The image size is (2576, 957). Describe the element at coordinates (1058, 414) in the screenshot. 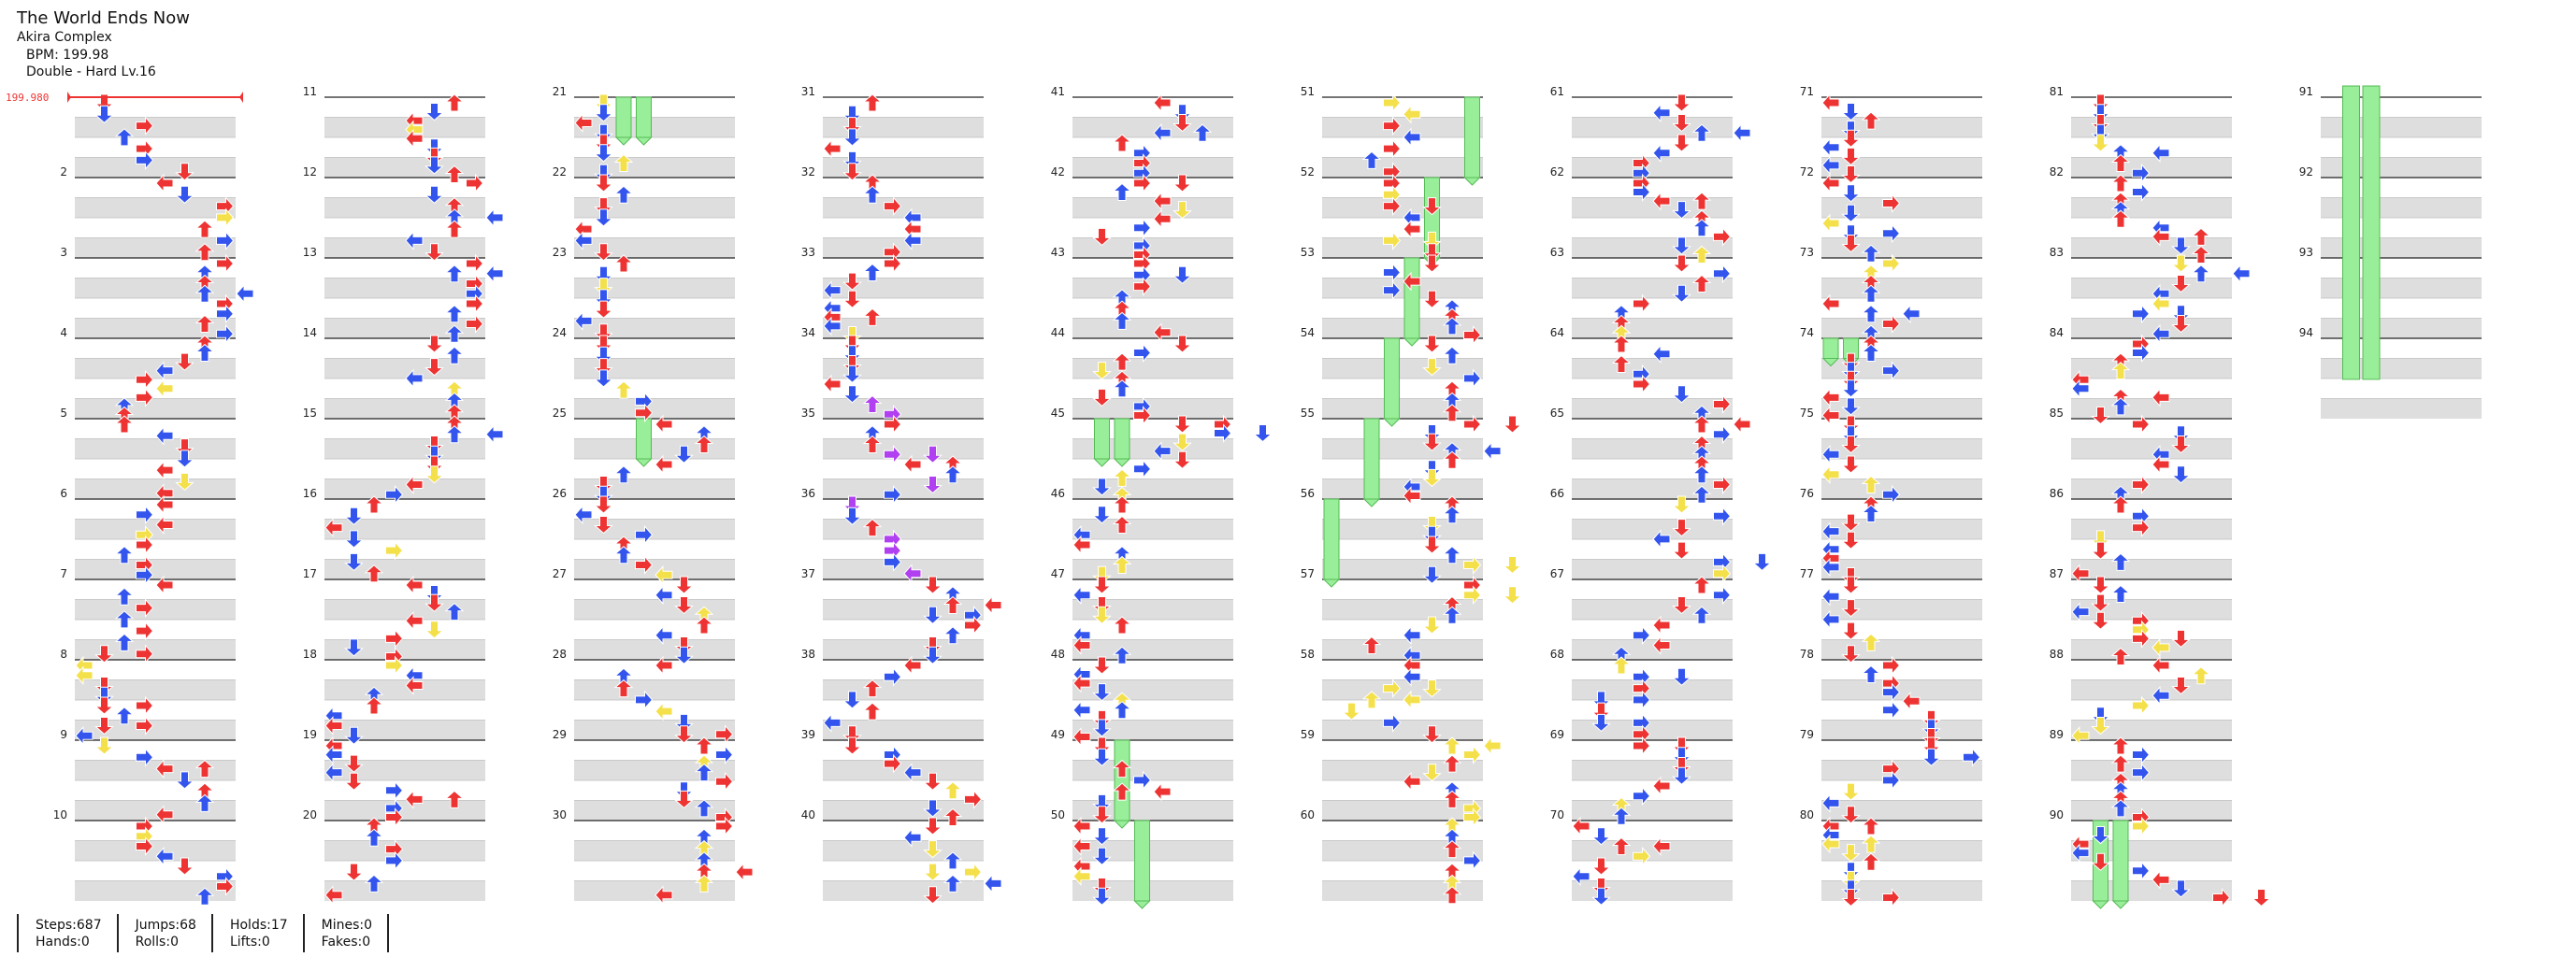

I see `measure-number: 45` at that location.